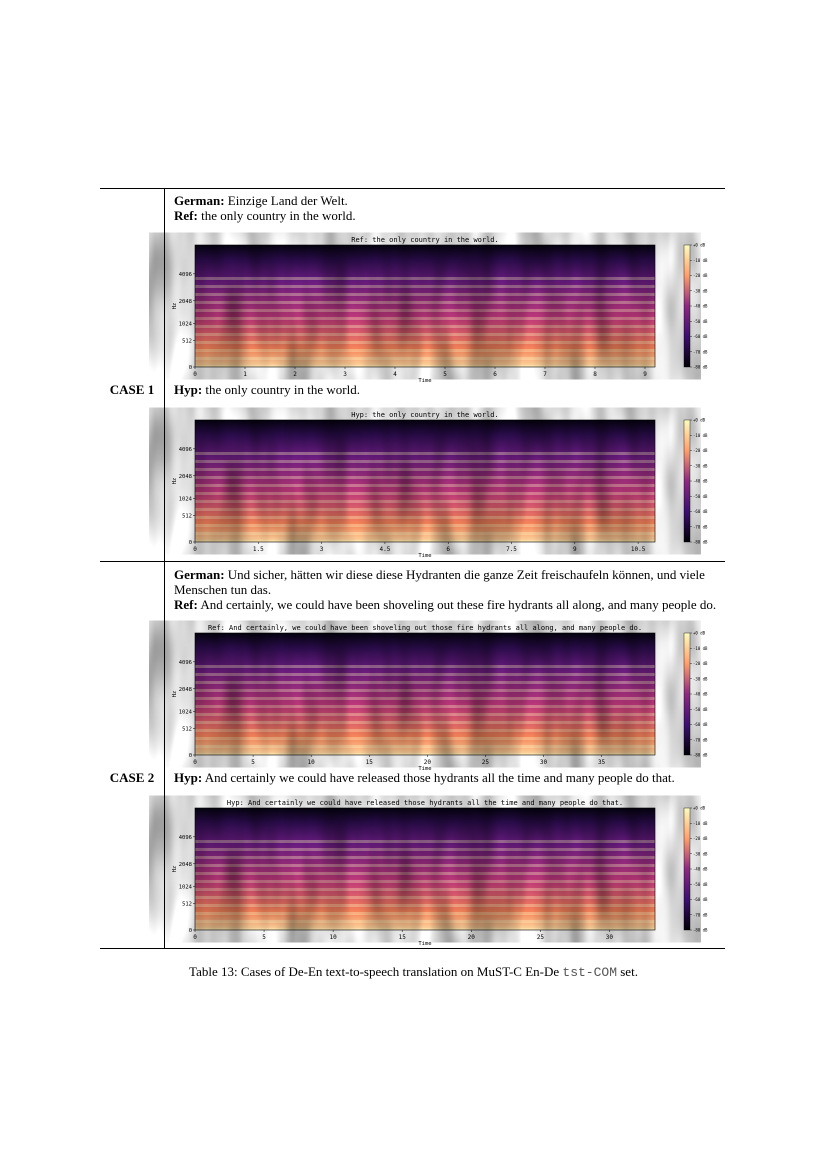 The height and width of the screenshot is (1169, 827). Describe the element at coordinates (428, 762) in the screenshot. I see `x-tick-label: 20` at that location.